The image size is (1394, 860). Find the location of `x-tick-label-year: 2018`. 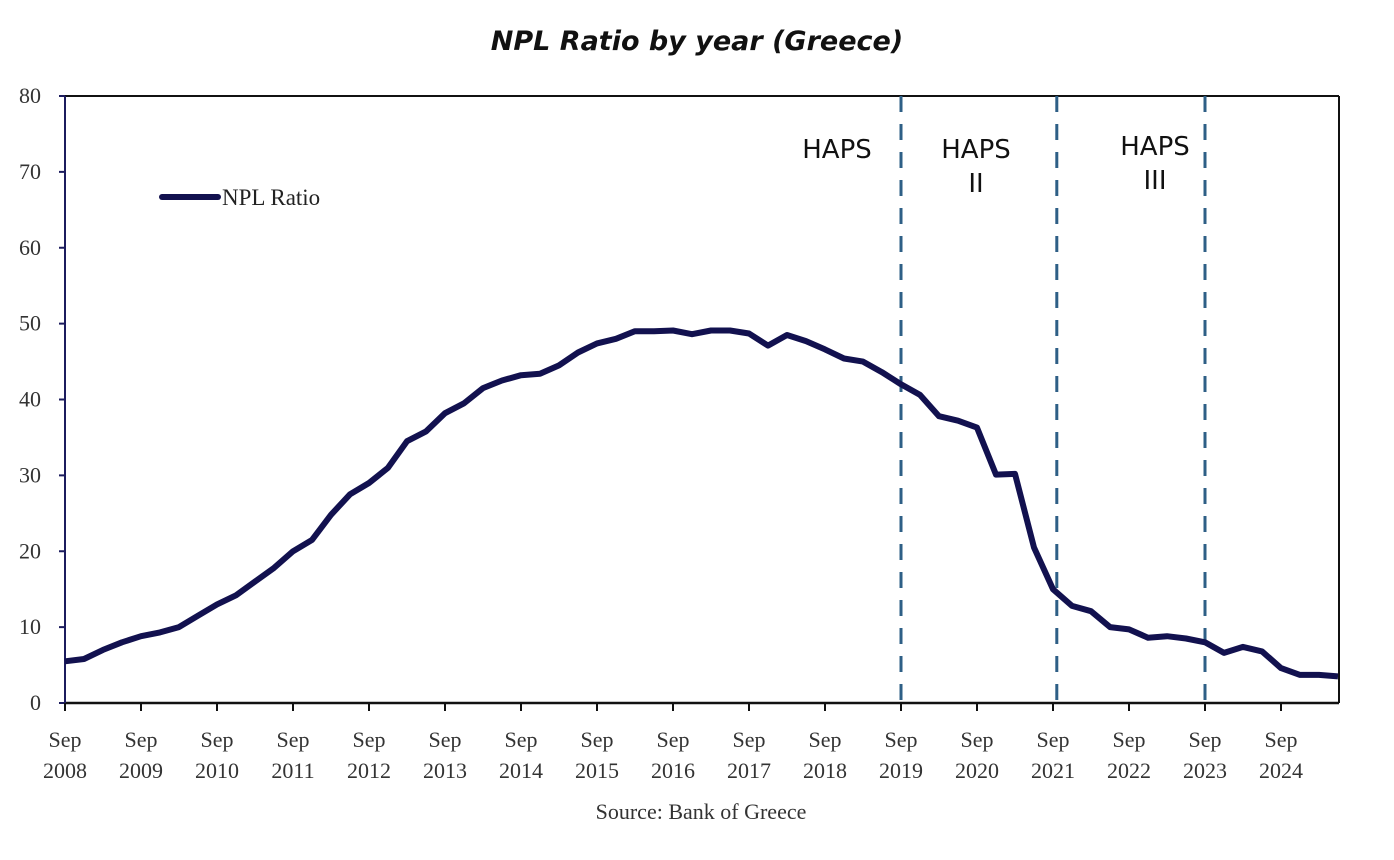

x-tick-label-year: 2018 is located at coordinates (825, 770).